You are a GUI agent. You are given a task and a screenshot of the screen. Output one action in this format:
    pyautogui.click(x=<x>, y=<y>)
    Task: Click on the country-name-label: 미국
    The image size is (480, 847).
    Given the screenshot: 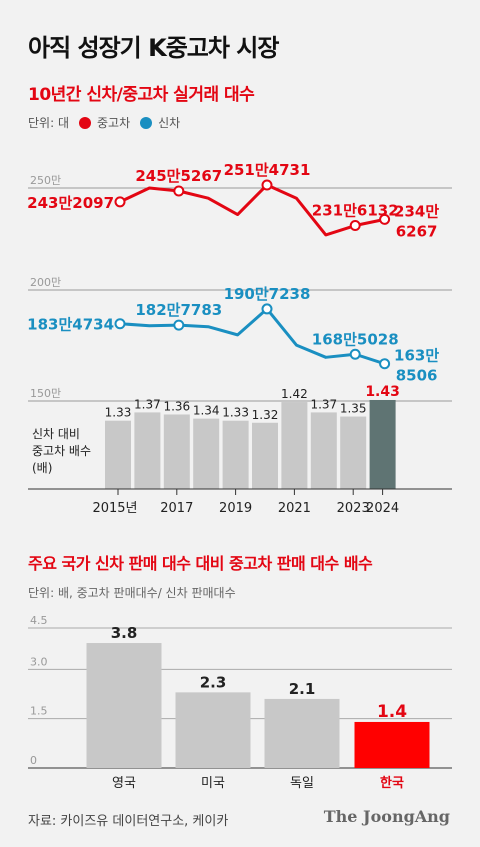 What is the action you would take?
    pyautogui.click(x=213, y=783)
    